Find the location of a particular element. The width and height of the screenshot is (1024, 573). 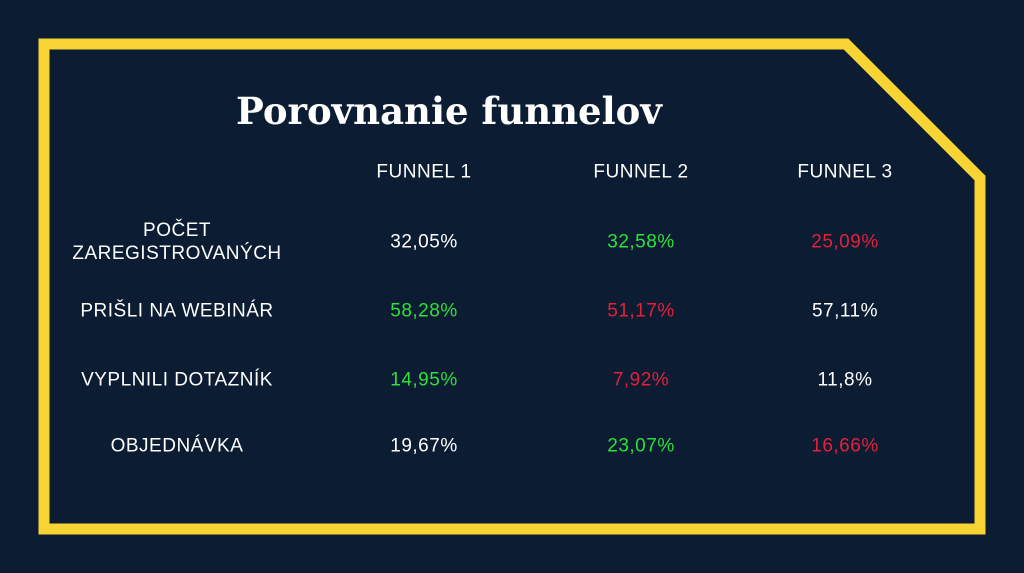

value-cell: 23,07% is located at coordinates (641, 446).